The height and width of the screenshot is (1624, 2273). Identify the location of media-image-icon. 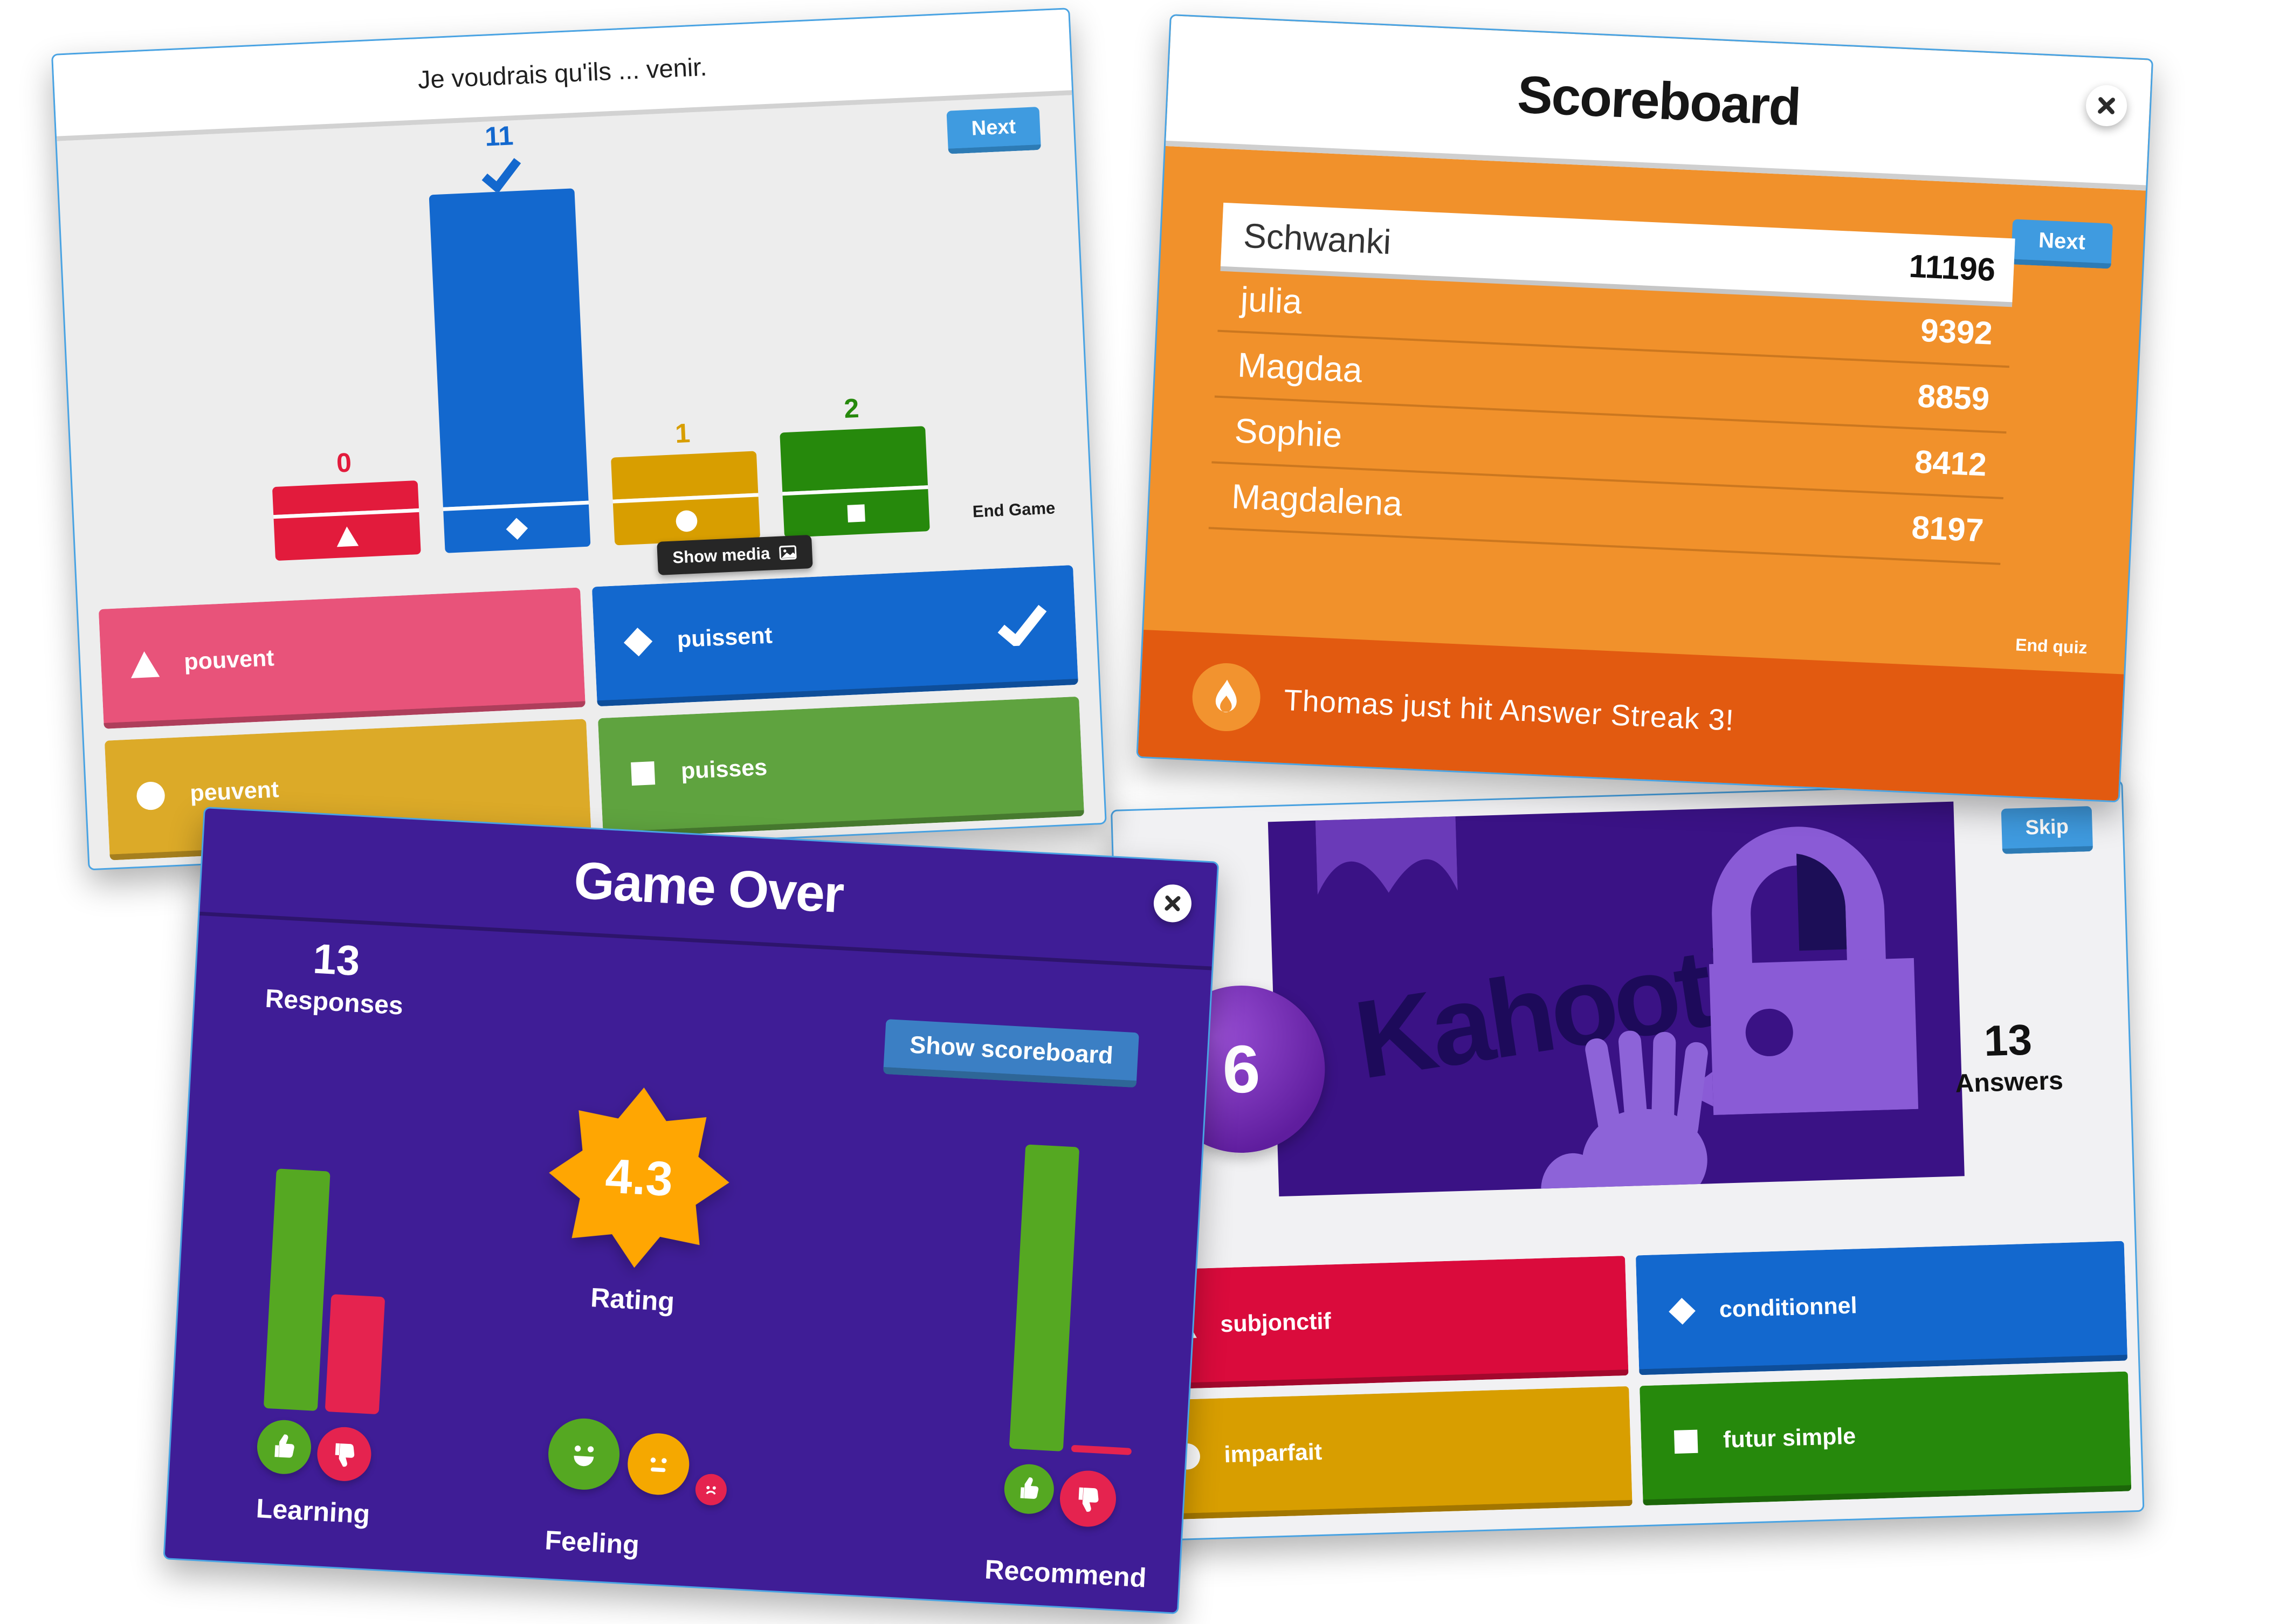
(788, 552).